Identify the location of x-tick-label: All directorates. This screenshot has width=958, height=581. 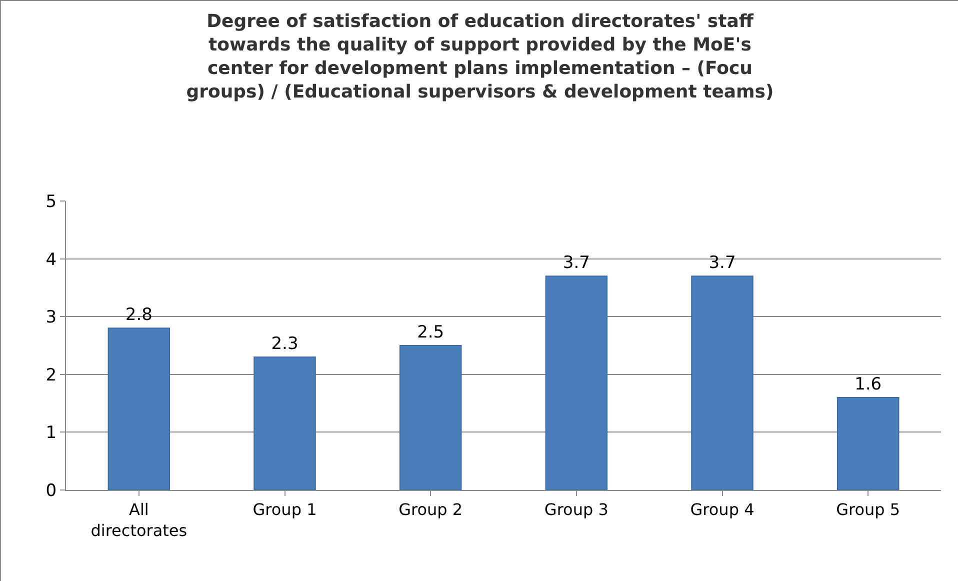
(139, 520).